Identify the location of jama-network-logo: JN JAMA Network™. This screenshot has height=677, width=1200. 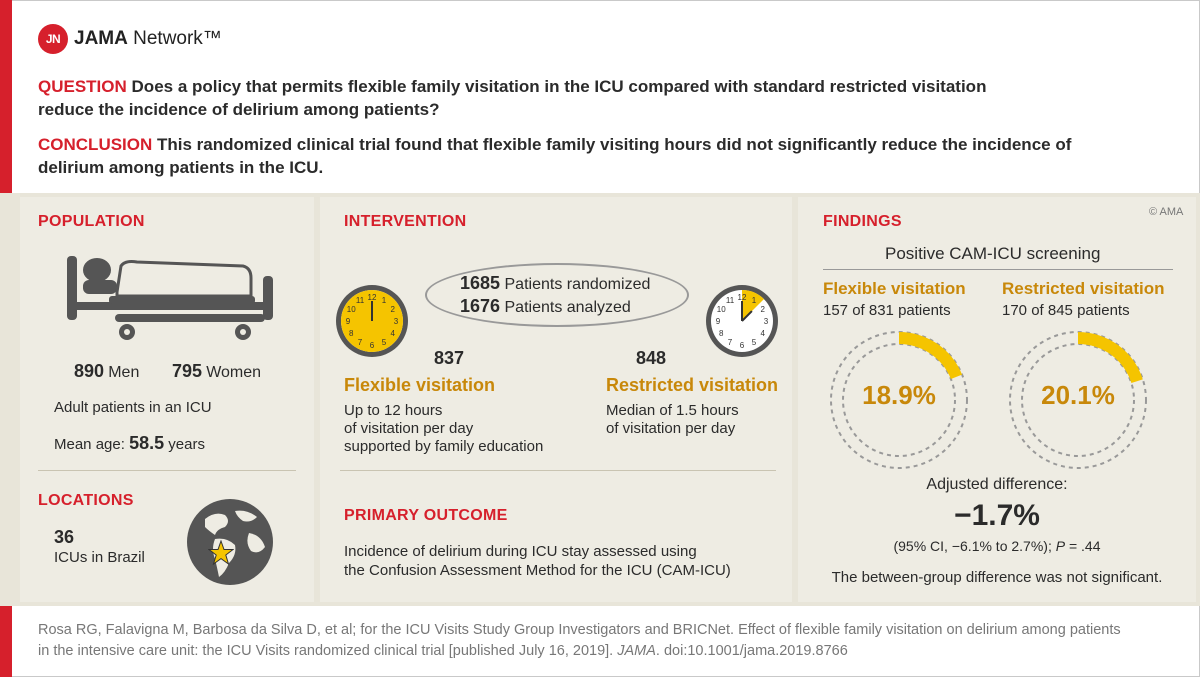
(130, 39).